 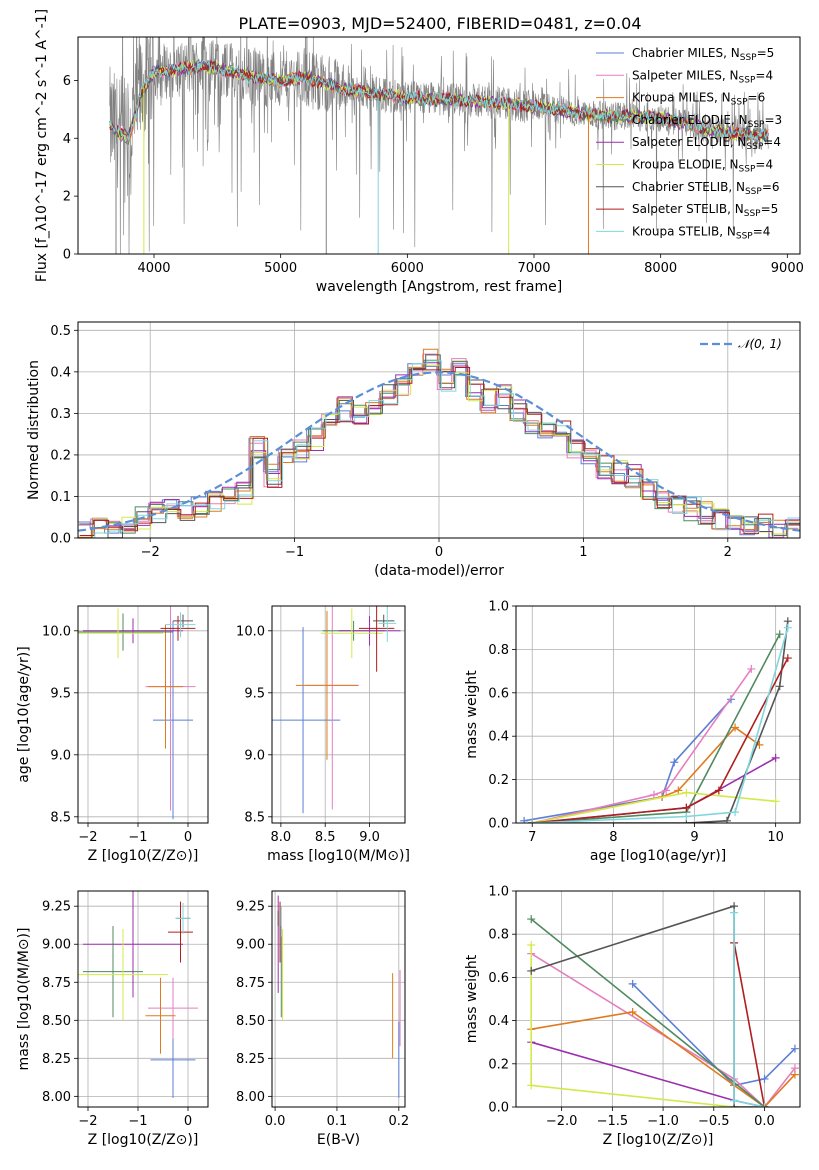 What do you see at coordinates (714, 1121) in the screenshot?
I see `x-tick-label: −0.5` at bounding box center [714, 1121].